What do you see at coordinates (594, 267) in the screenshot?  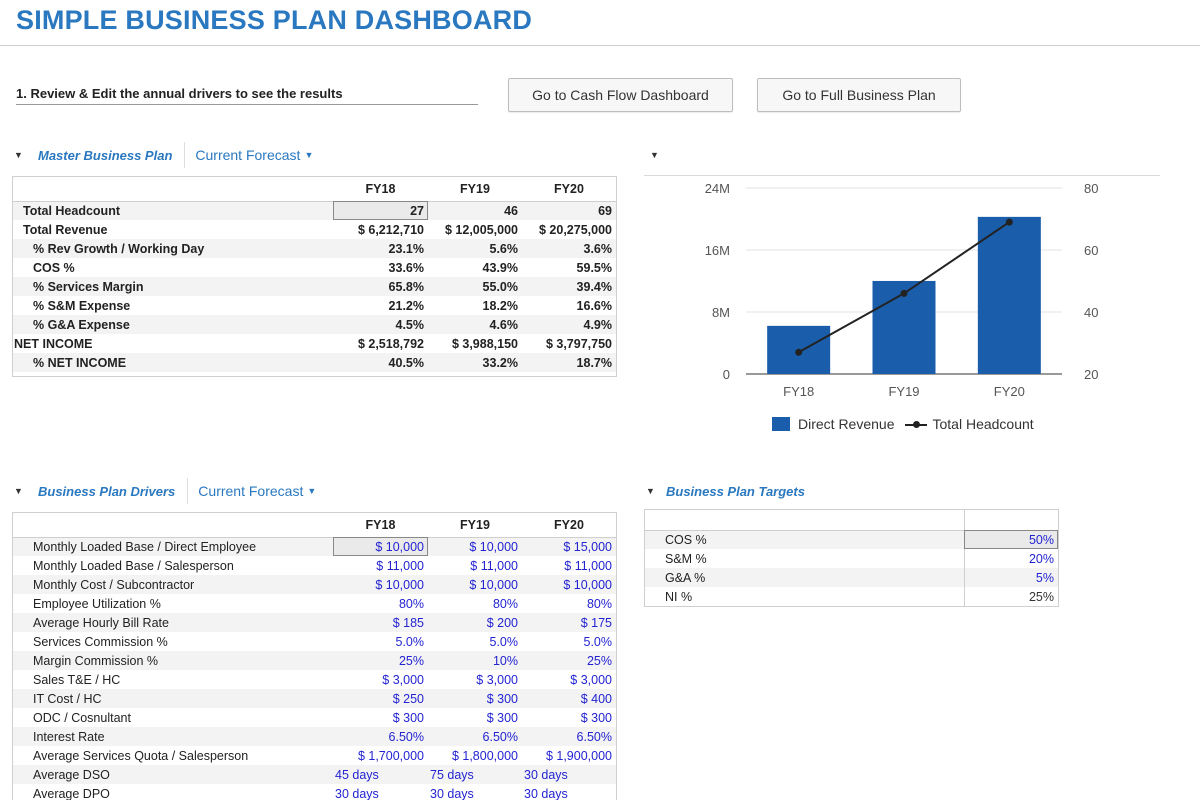 I see `cell: 59.5%` at bounding box center [594, 267].